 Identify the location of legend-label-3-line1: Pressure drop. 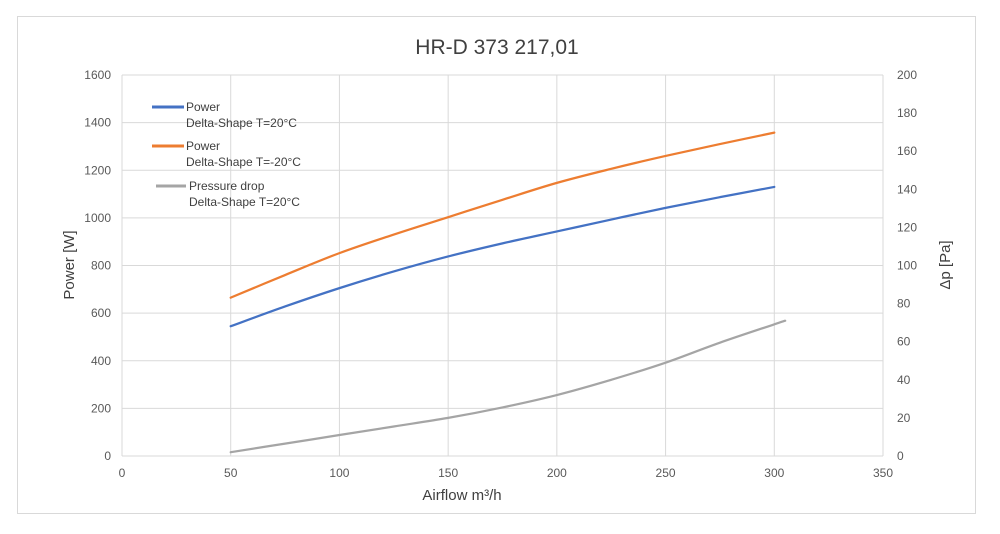
(227, 186).